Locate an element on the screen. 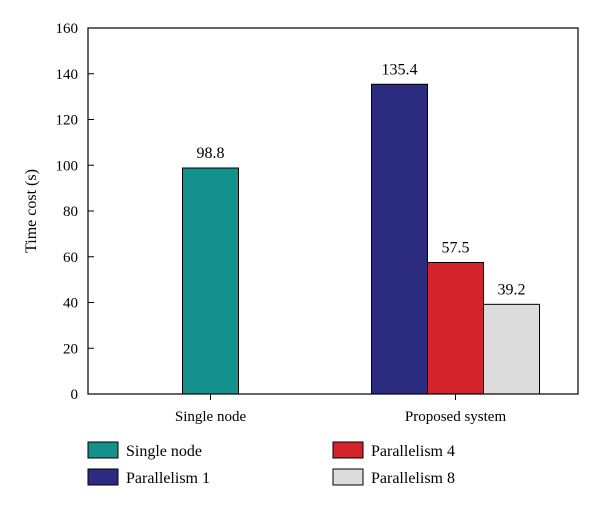 This screenshot has height=511, width=600. x-category-label: Proposed system is located at coordinates (456, 417).